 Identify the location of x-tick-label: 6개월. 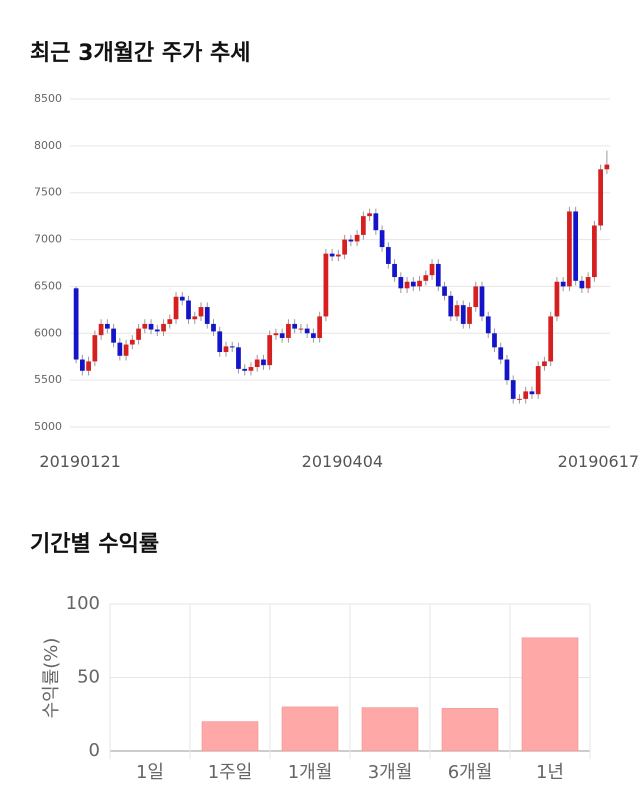
(470, 772).